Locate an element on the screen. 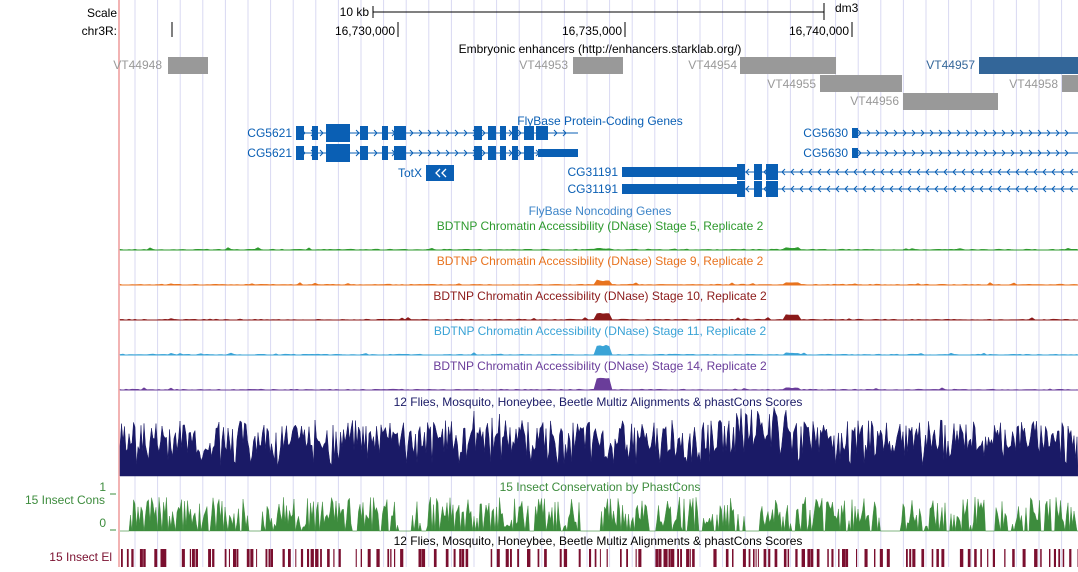 This screenshot has height=572, width=1078. elements-track is located at coordinates (599, 558).